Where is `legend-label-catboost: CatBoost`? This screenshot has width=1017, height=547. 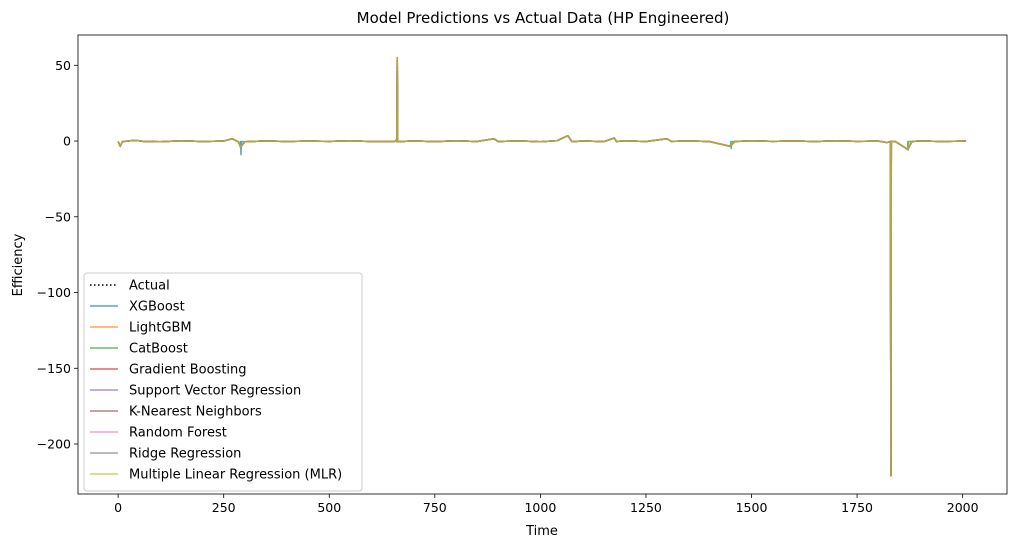
legend-label-catboost: CatBoost is located at coordinates (158, 349).